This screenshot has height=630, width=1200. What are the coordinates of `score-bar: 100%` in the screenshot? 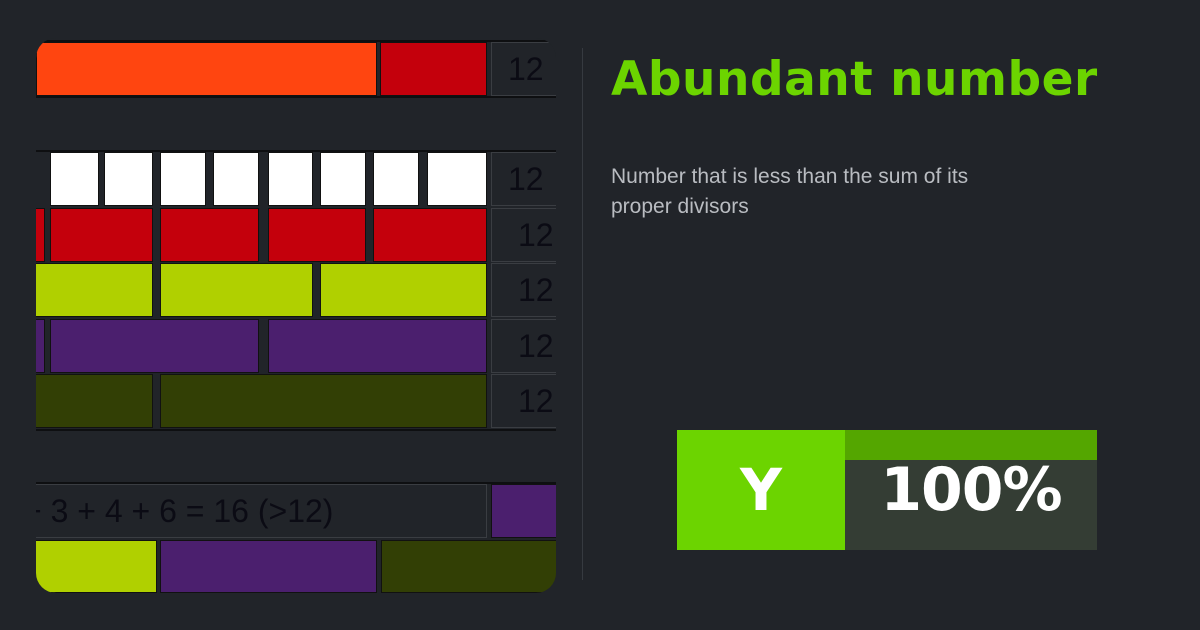 It's located at (971, 490).